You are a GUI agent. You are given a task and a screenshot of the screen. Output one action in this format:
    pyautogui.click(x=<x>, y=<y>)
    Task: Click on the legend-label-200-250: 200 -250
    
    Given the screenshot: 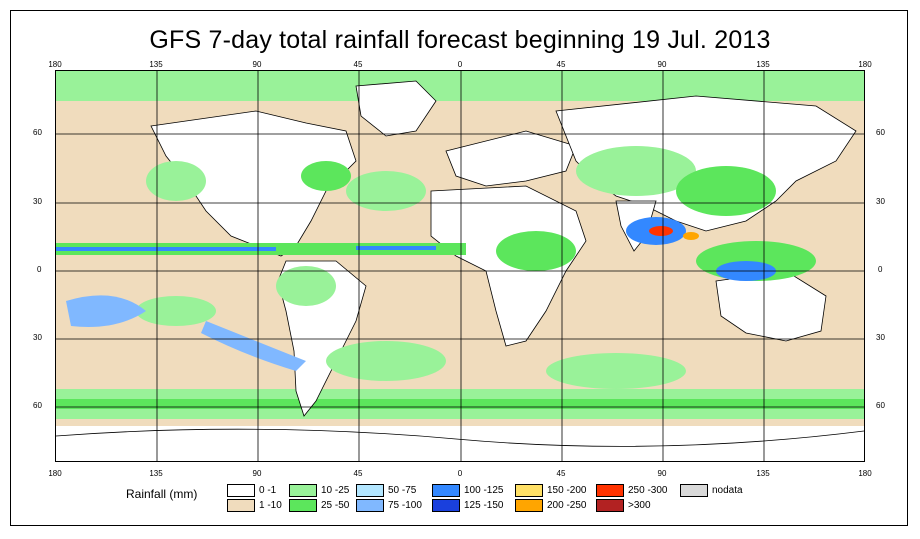 What is the action you would take?
    pyautogui.click(x=567, y=505)
    